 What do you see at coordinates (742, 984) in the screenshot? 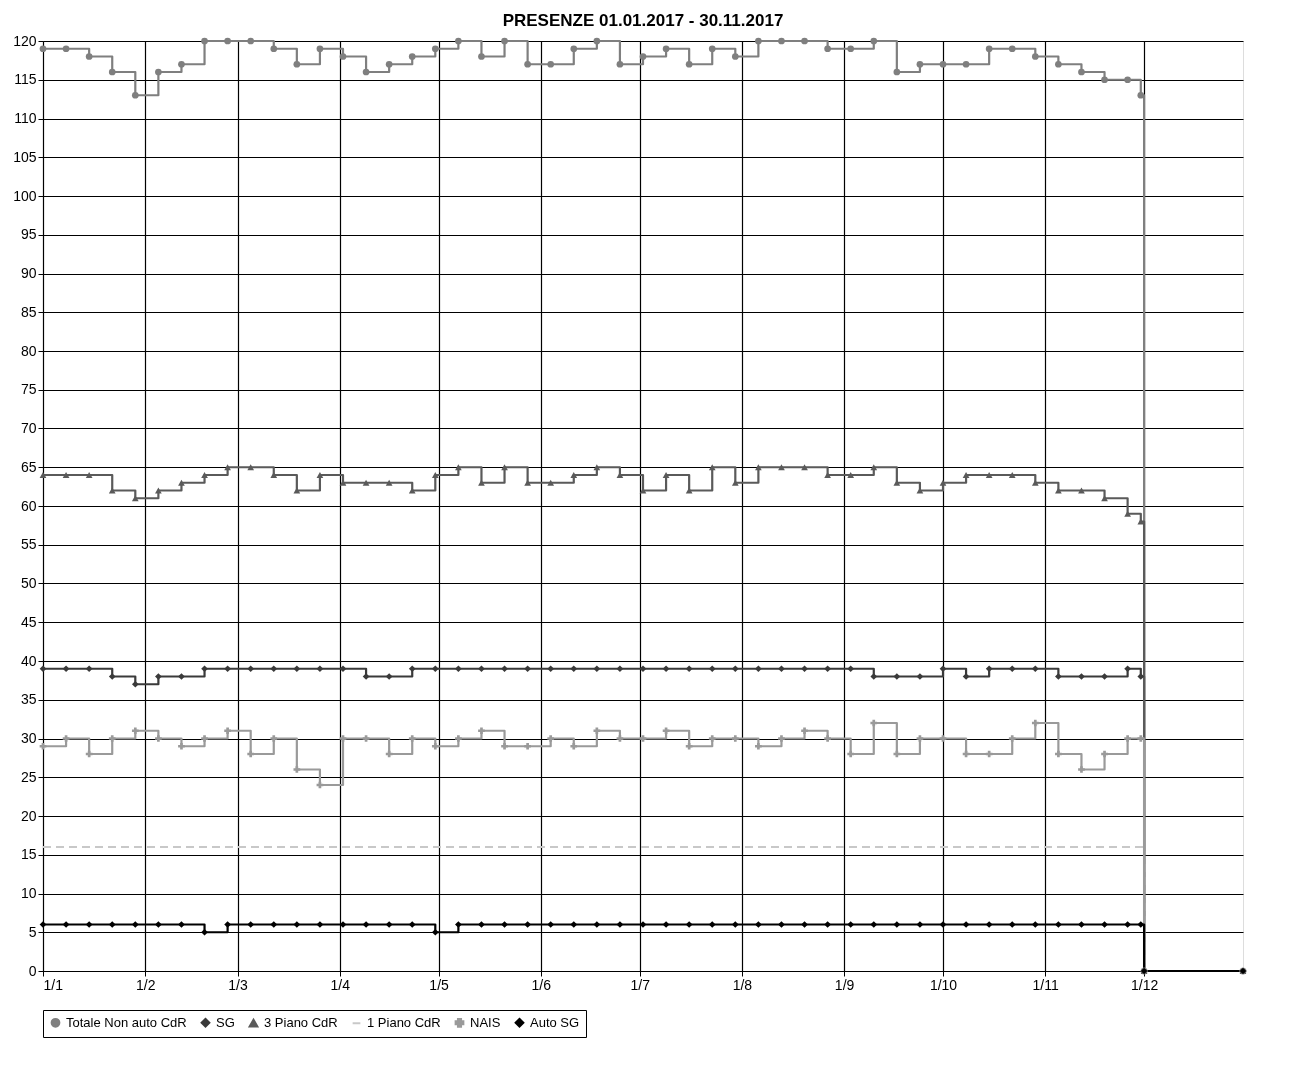
I see `x-tick-label: 1/8` at bounding box center [742, 984].